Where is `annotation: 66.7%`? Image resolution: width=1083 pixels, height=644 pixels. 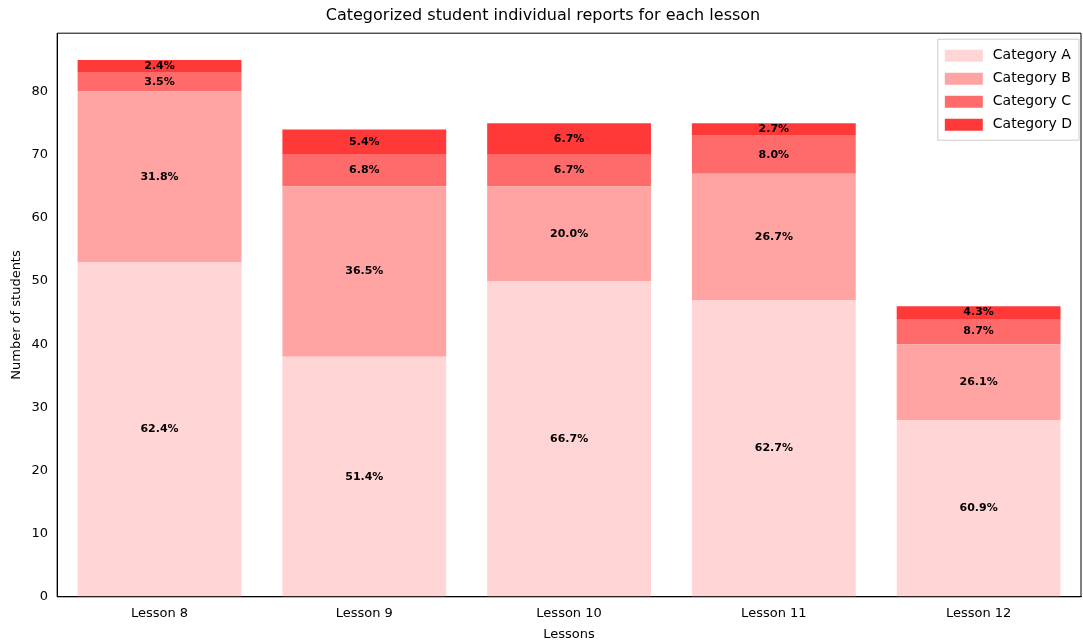 annotation: 66.7% is located at coordinates (569, 438).